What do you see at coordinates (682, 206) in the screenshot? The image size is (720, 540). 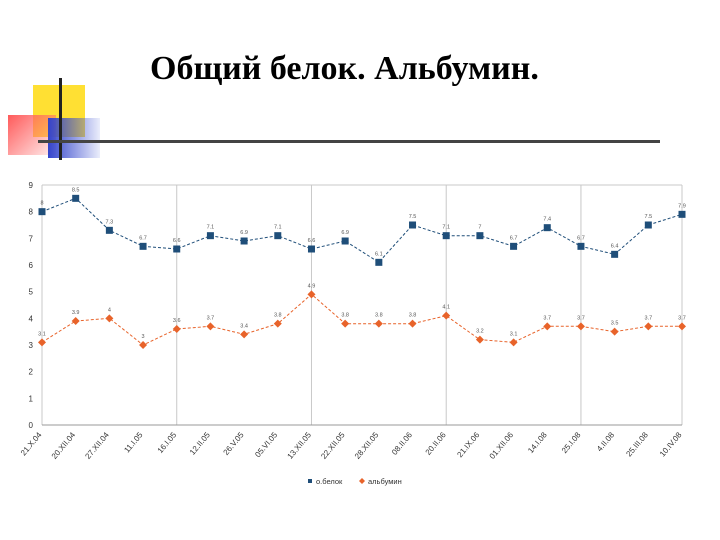 I see `data-label: 7.9` at bounding box center [682, 206].